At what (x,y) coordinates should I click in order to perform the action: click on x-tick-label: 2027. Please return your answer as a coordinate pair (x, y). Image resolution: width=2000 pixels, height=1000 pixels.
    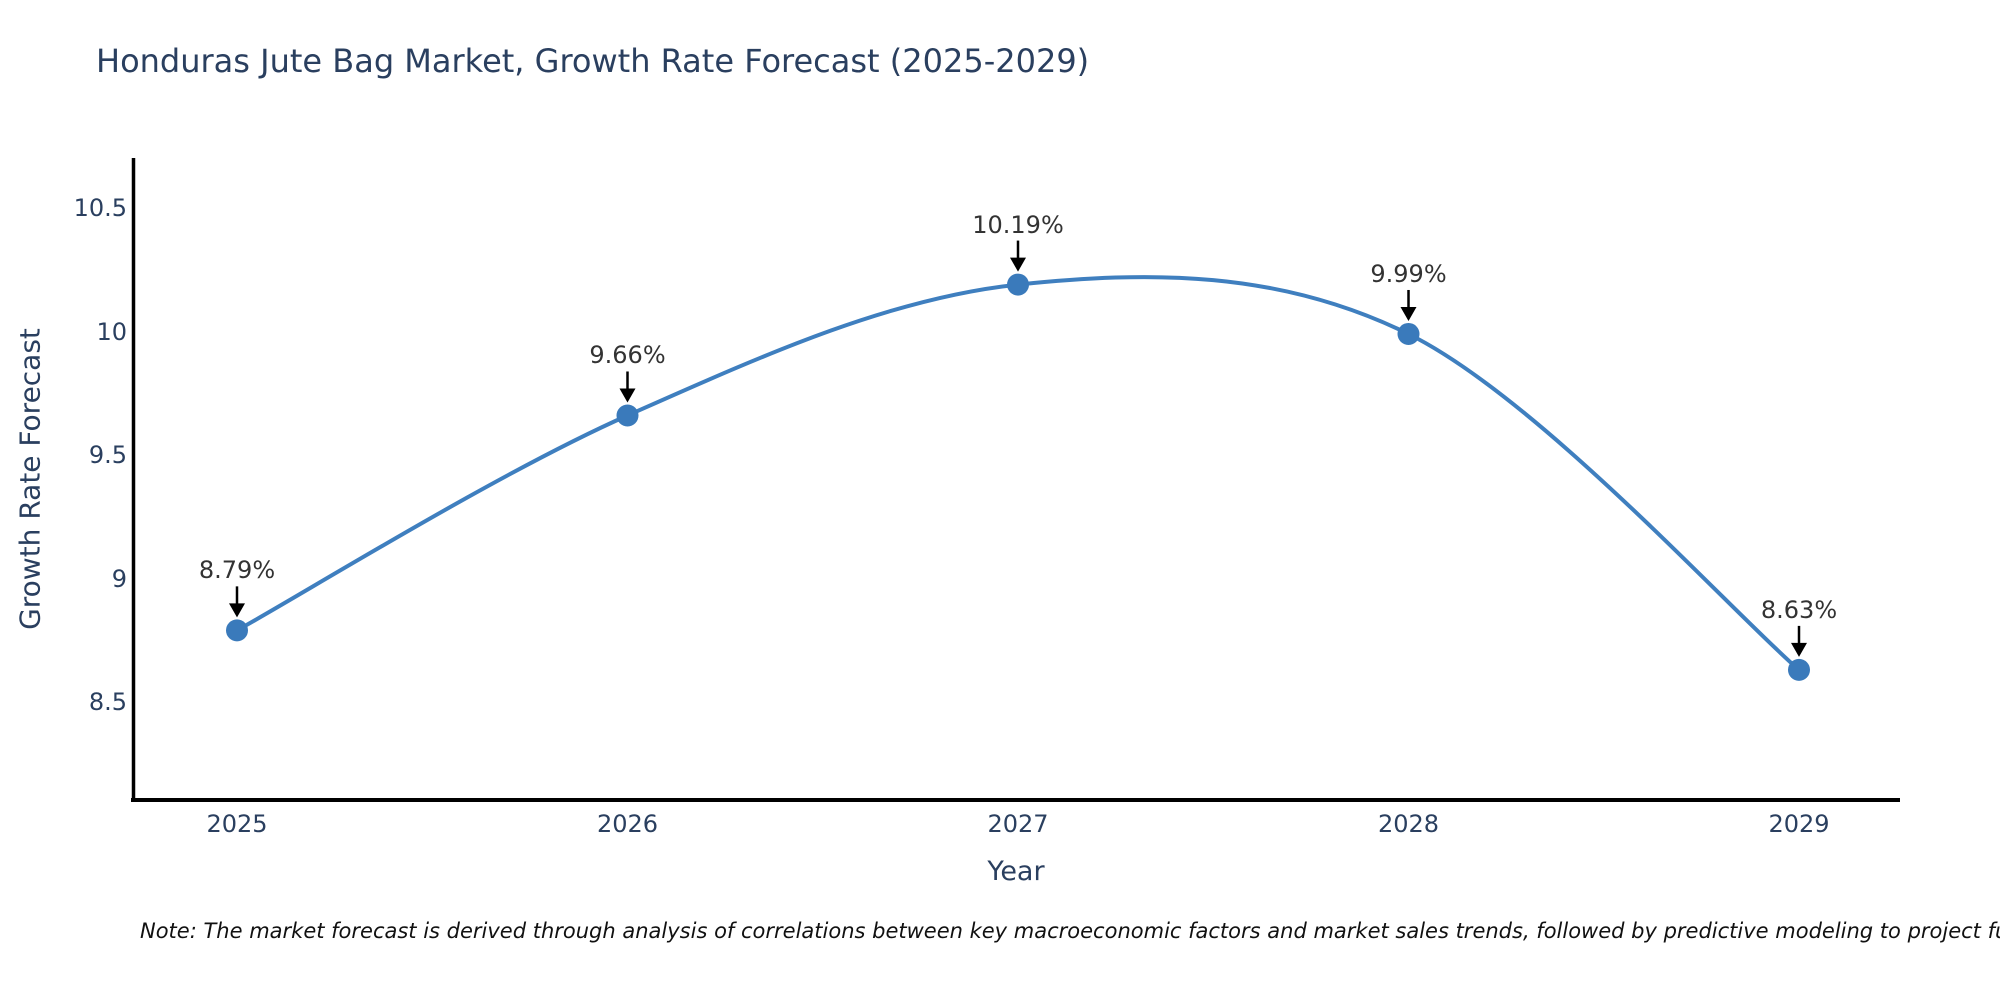
    Looking at the image, I should click on (1018, 824).